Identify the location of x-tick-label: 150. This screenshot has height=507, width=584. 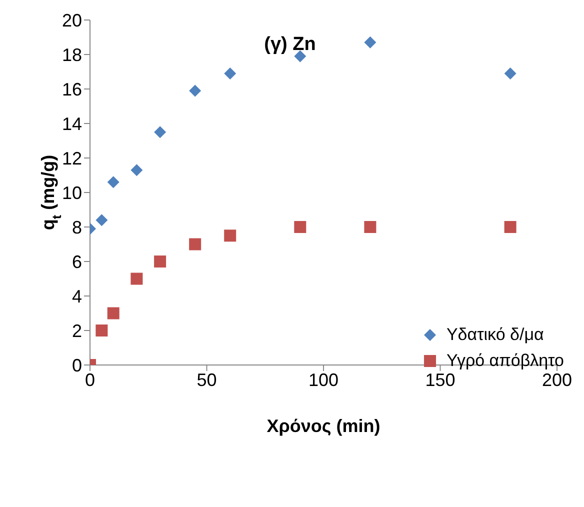
(440, 380).